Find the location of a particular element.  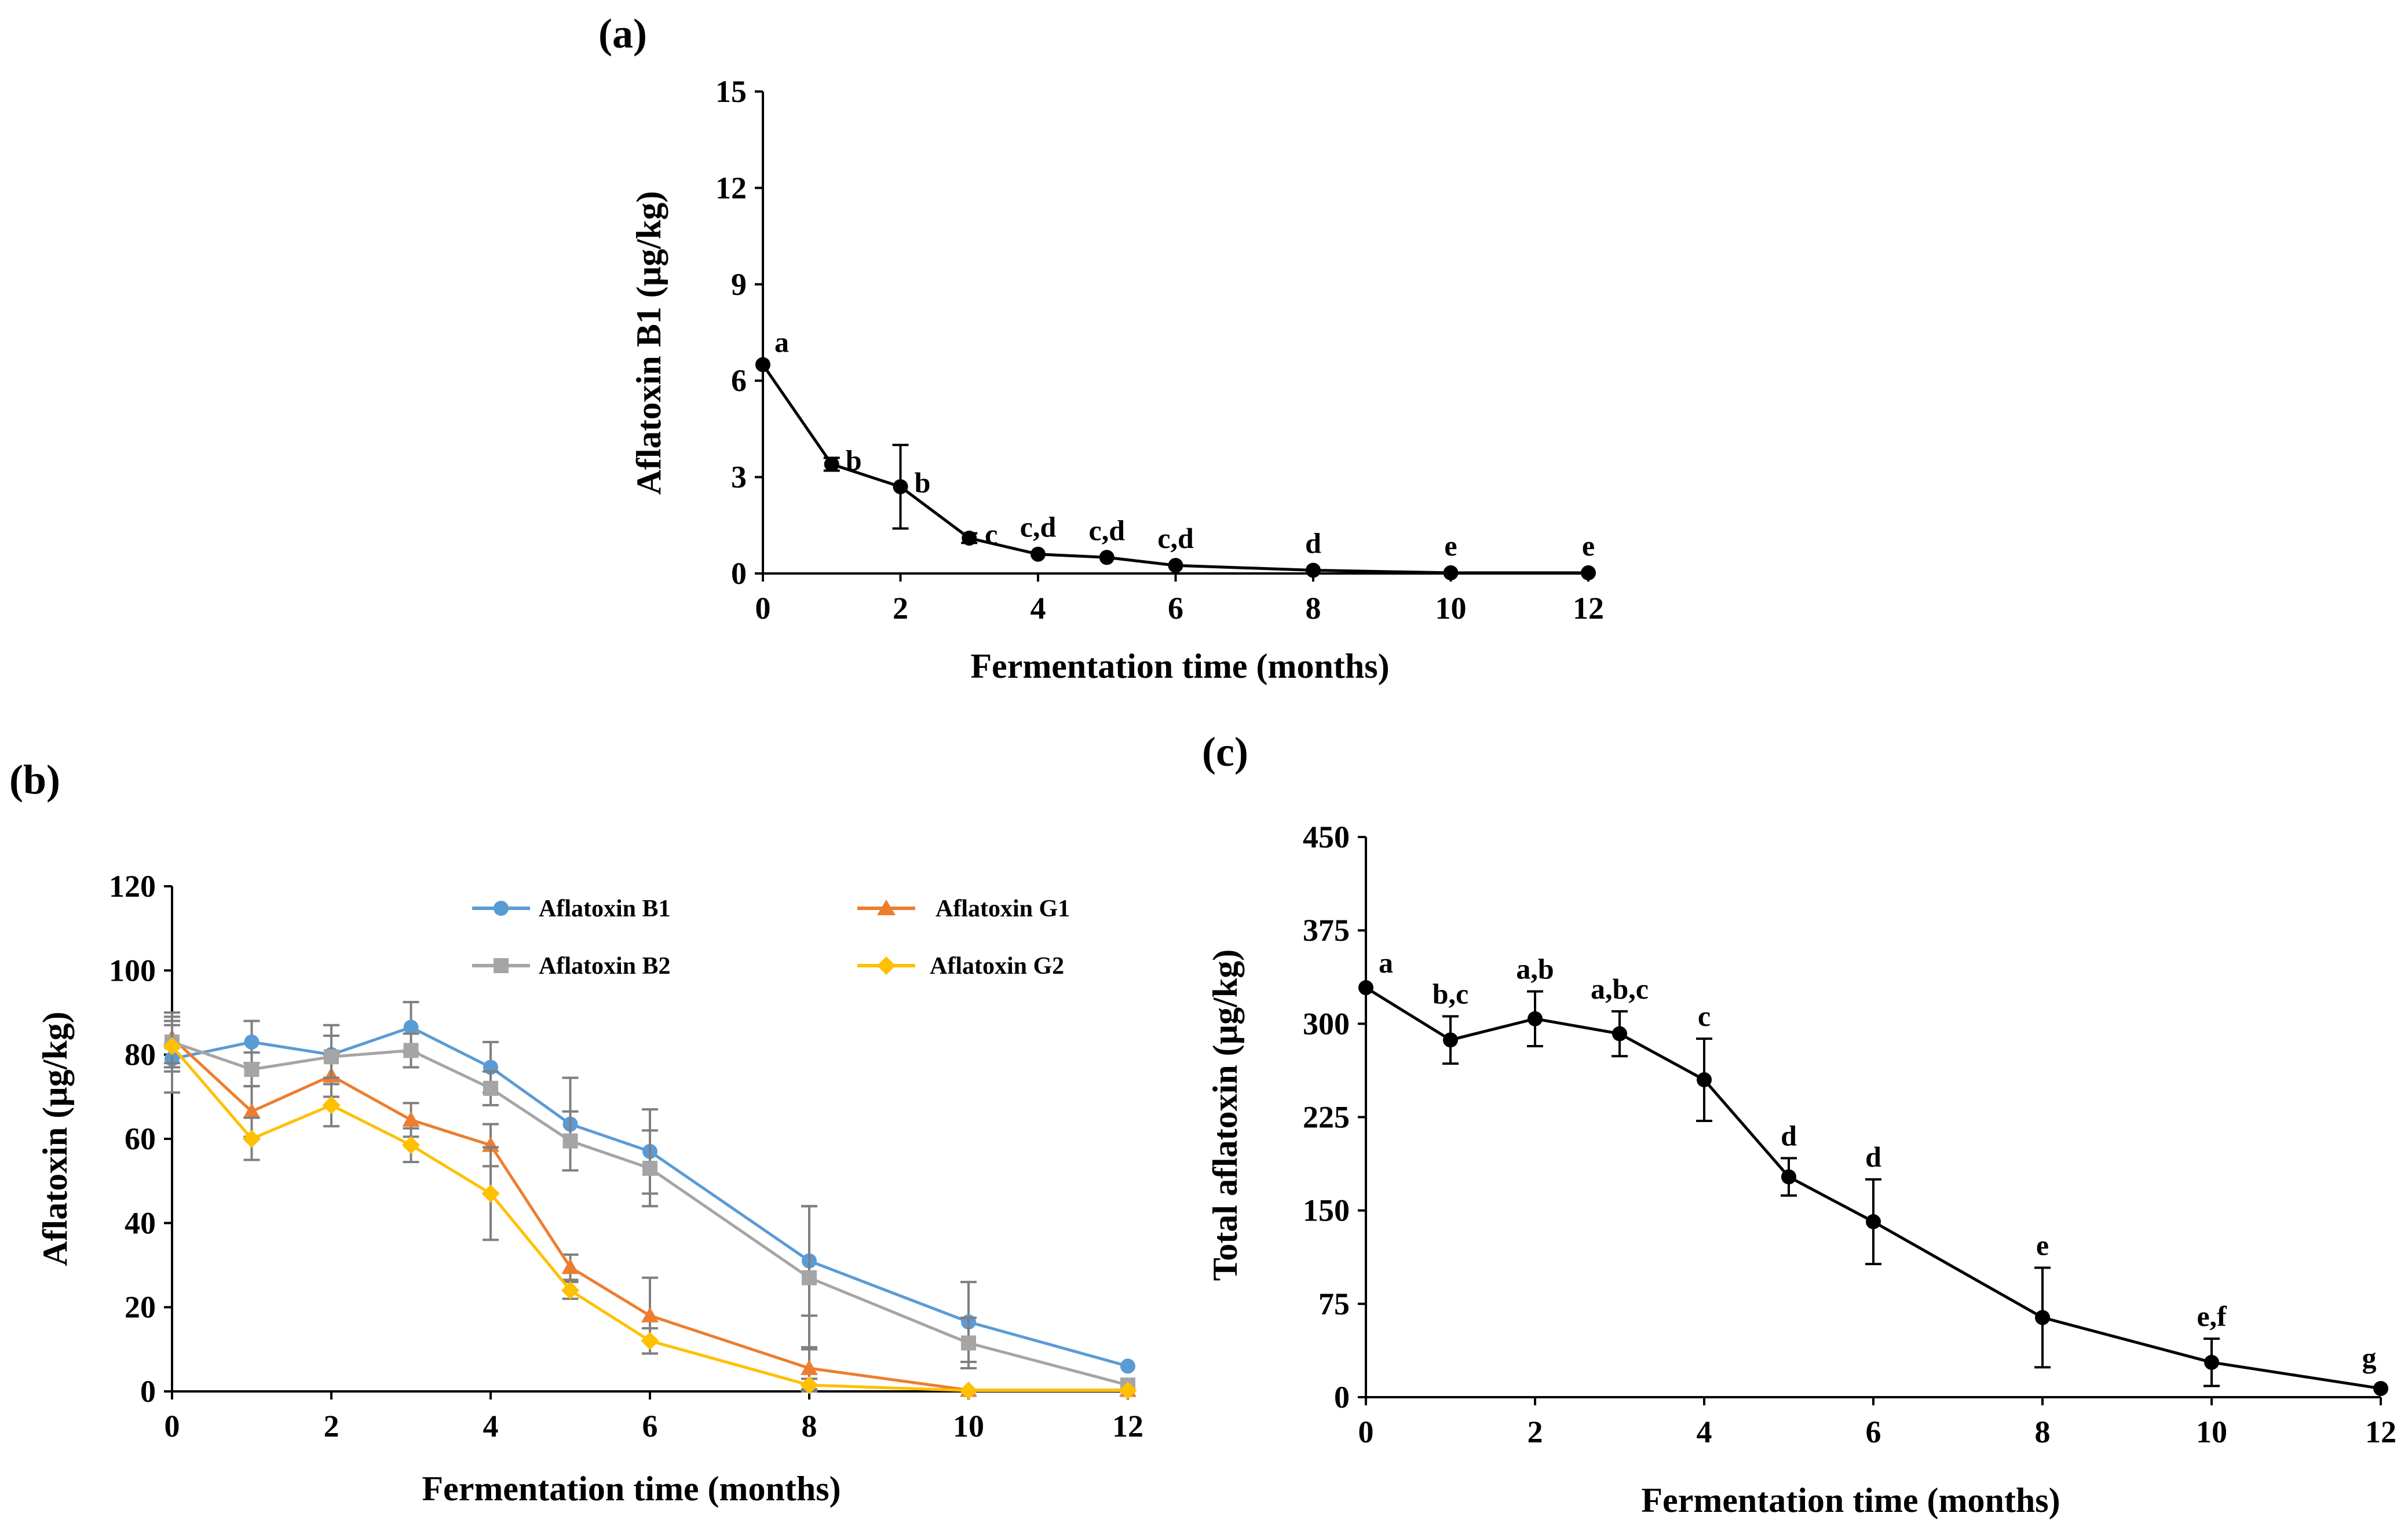

significance-label: c,d is located at coordinates (1038, 527).